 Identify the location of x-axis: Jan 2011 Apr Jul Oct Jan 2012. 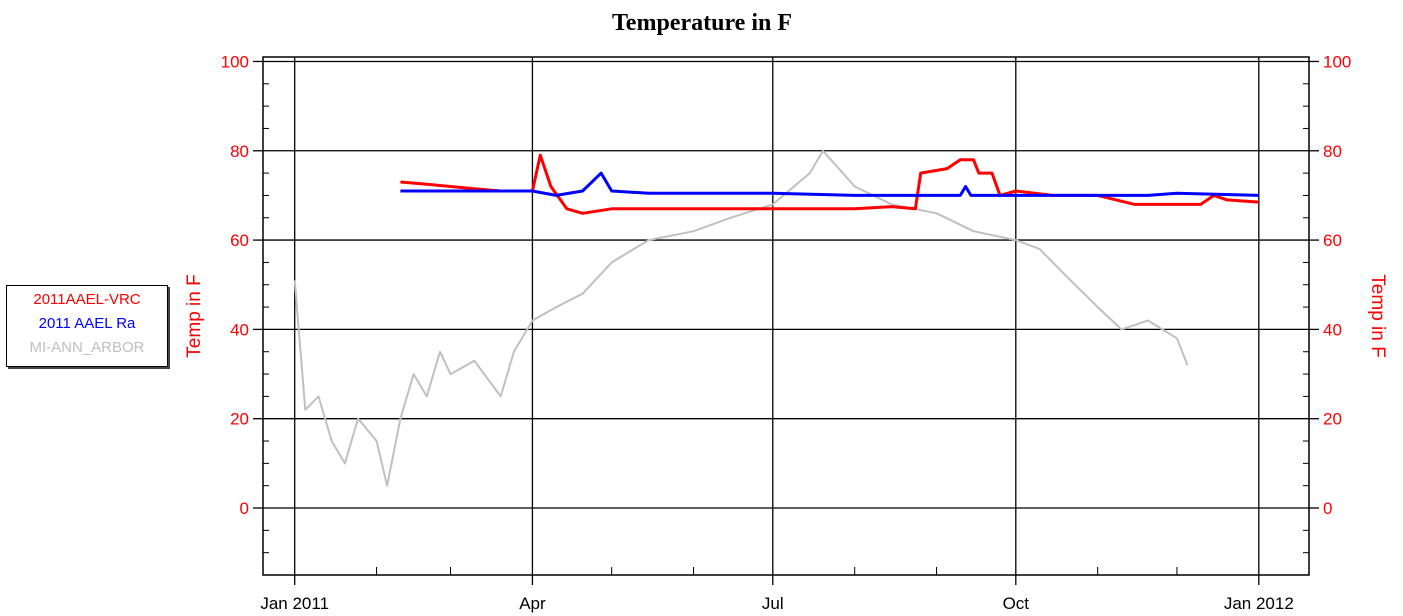
(776, 603).